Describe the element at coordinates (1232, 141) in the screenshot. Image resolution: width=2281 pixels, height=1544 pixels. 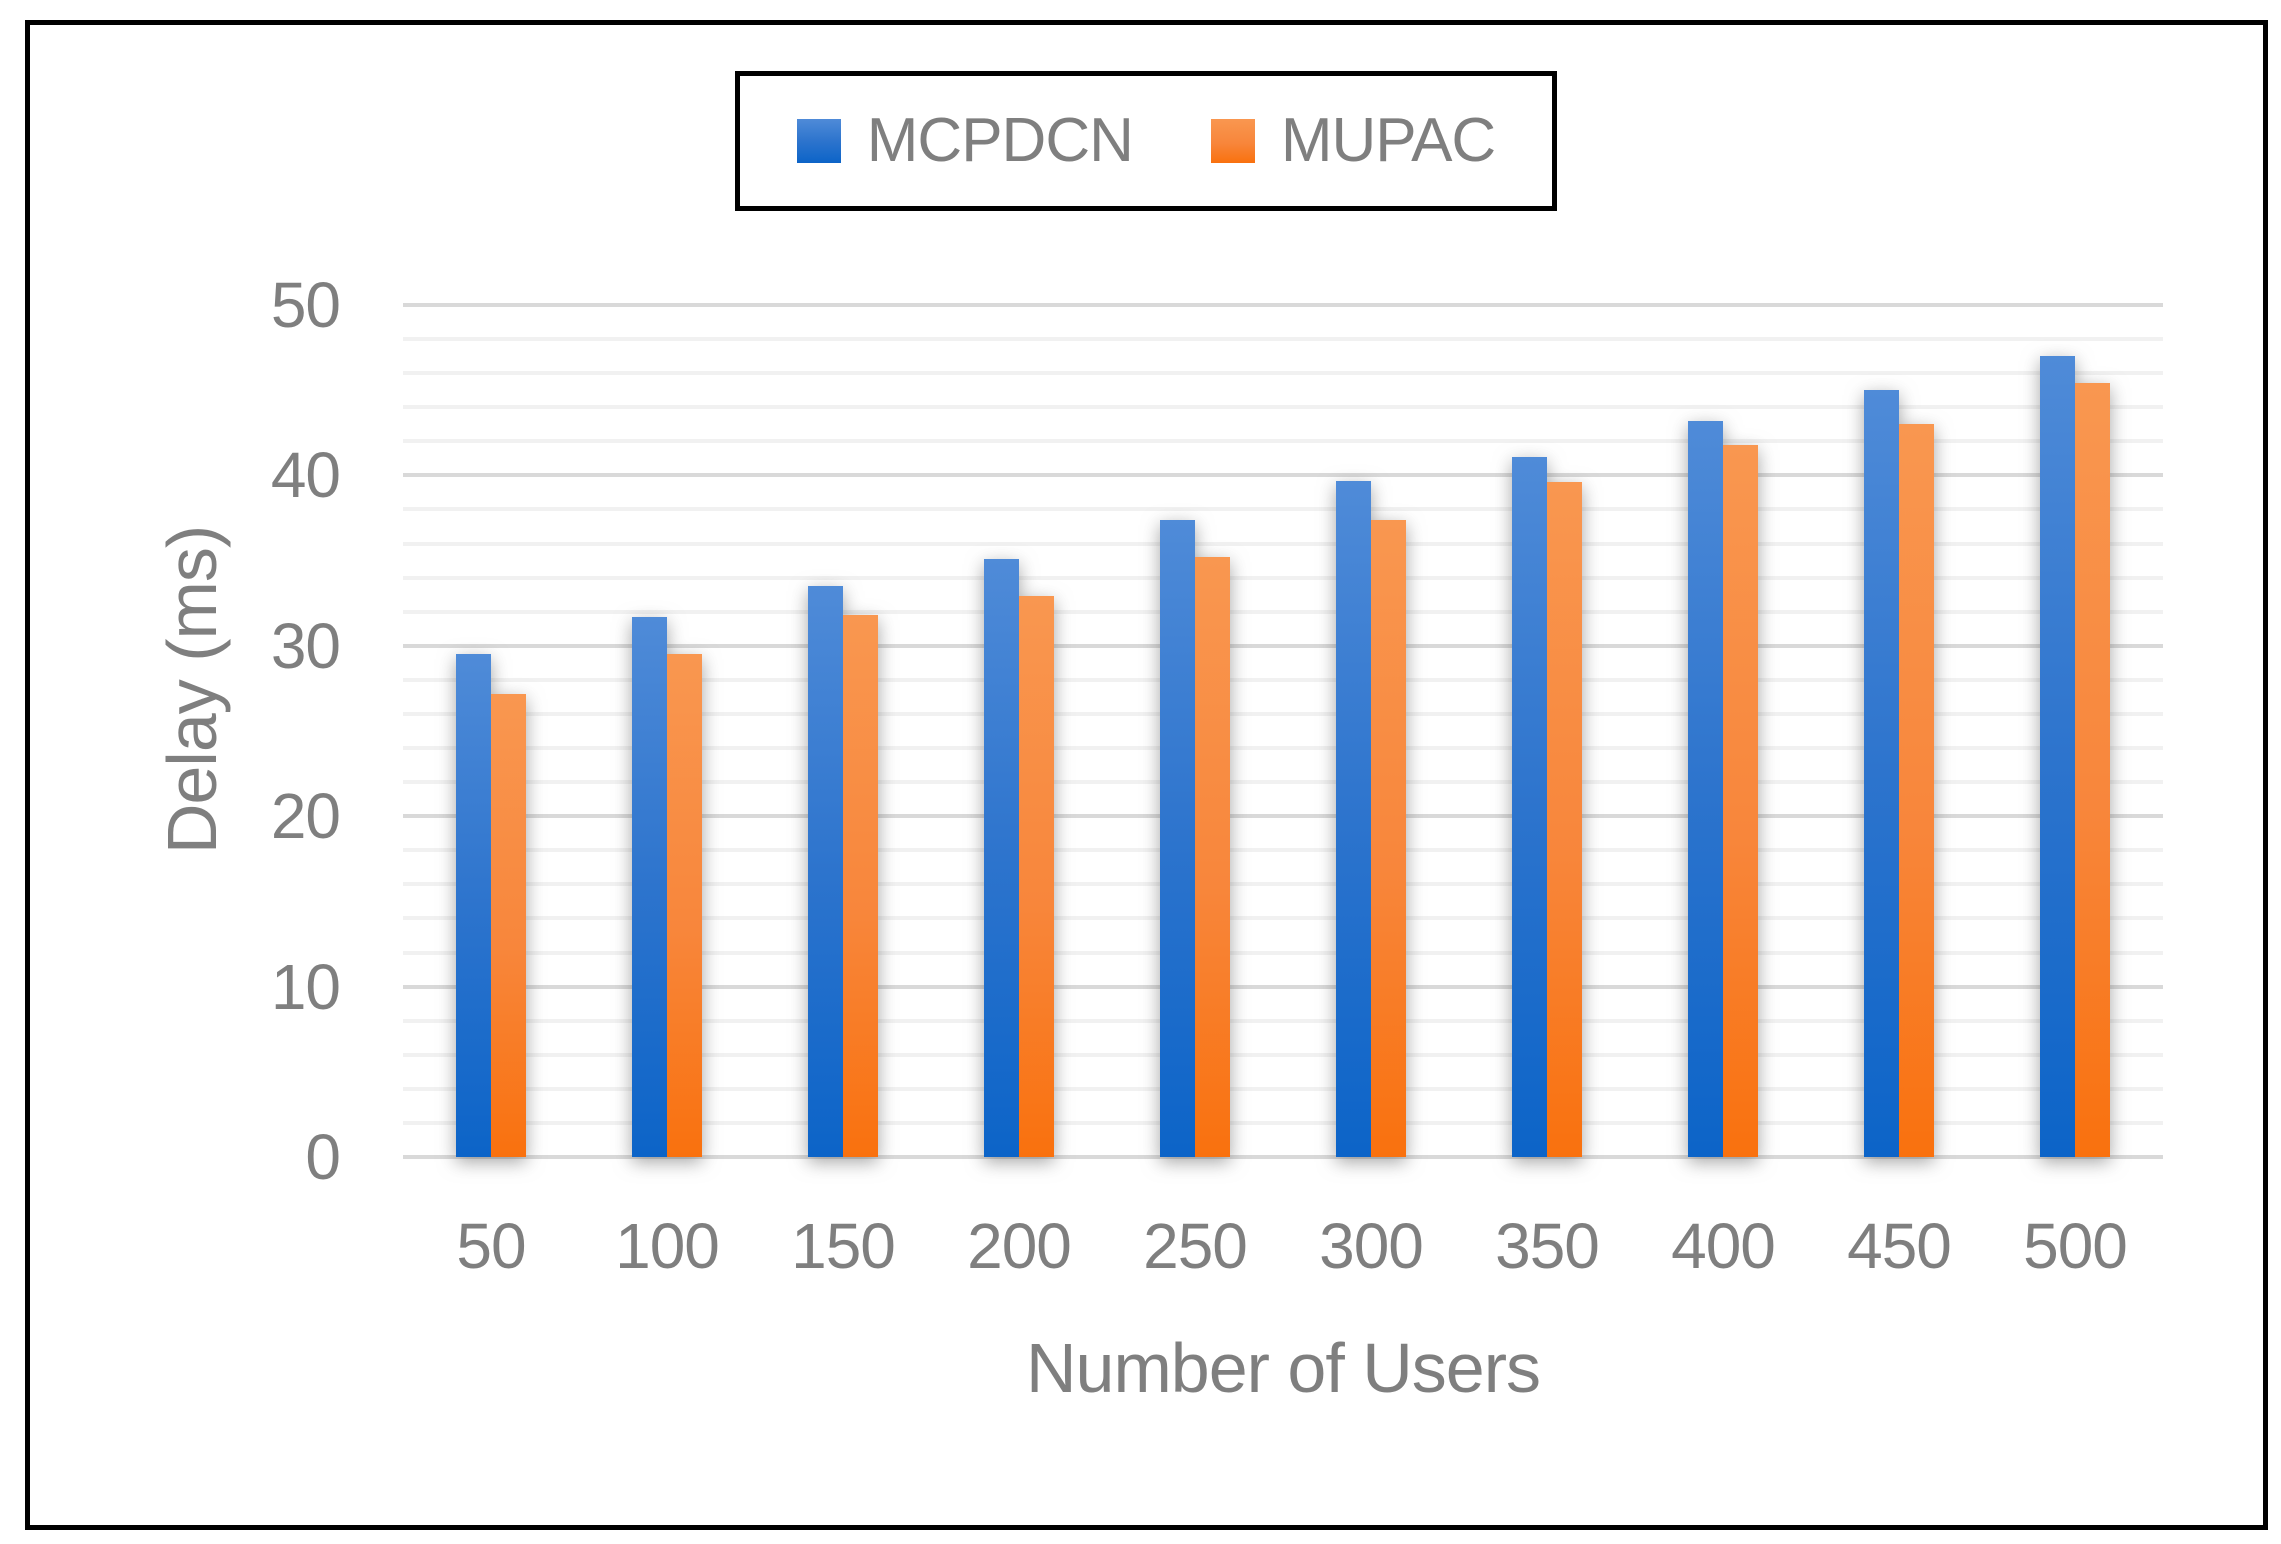
I see `mupac-series-swatch-icon` at that location.